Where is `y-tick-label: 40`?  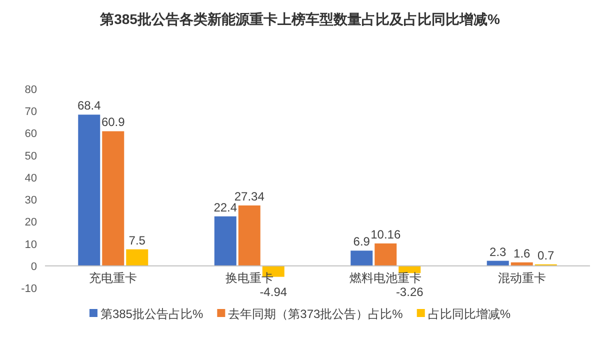
y-tick-label: 40 is located at coordinates (30, 178).